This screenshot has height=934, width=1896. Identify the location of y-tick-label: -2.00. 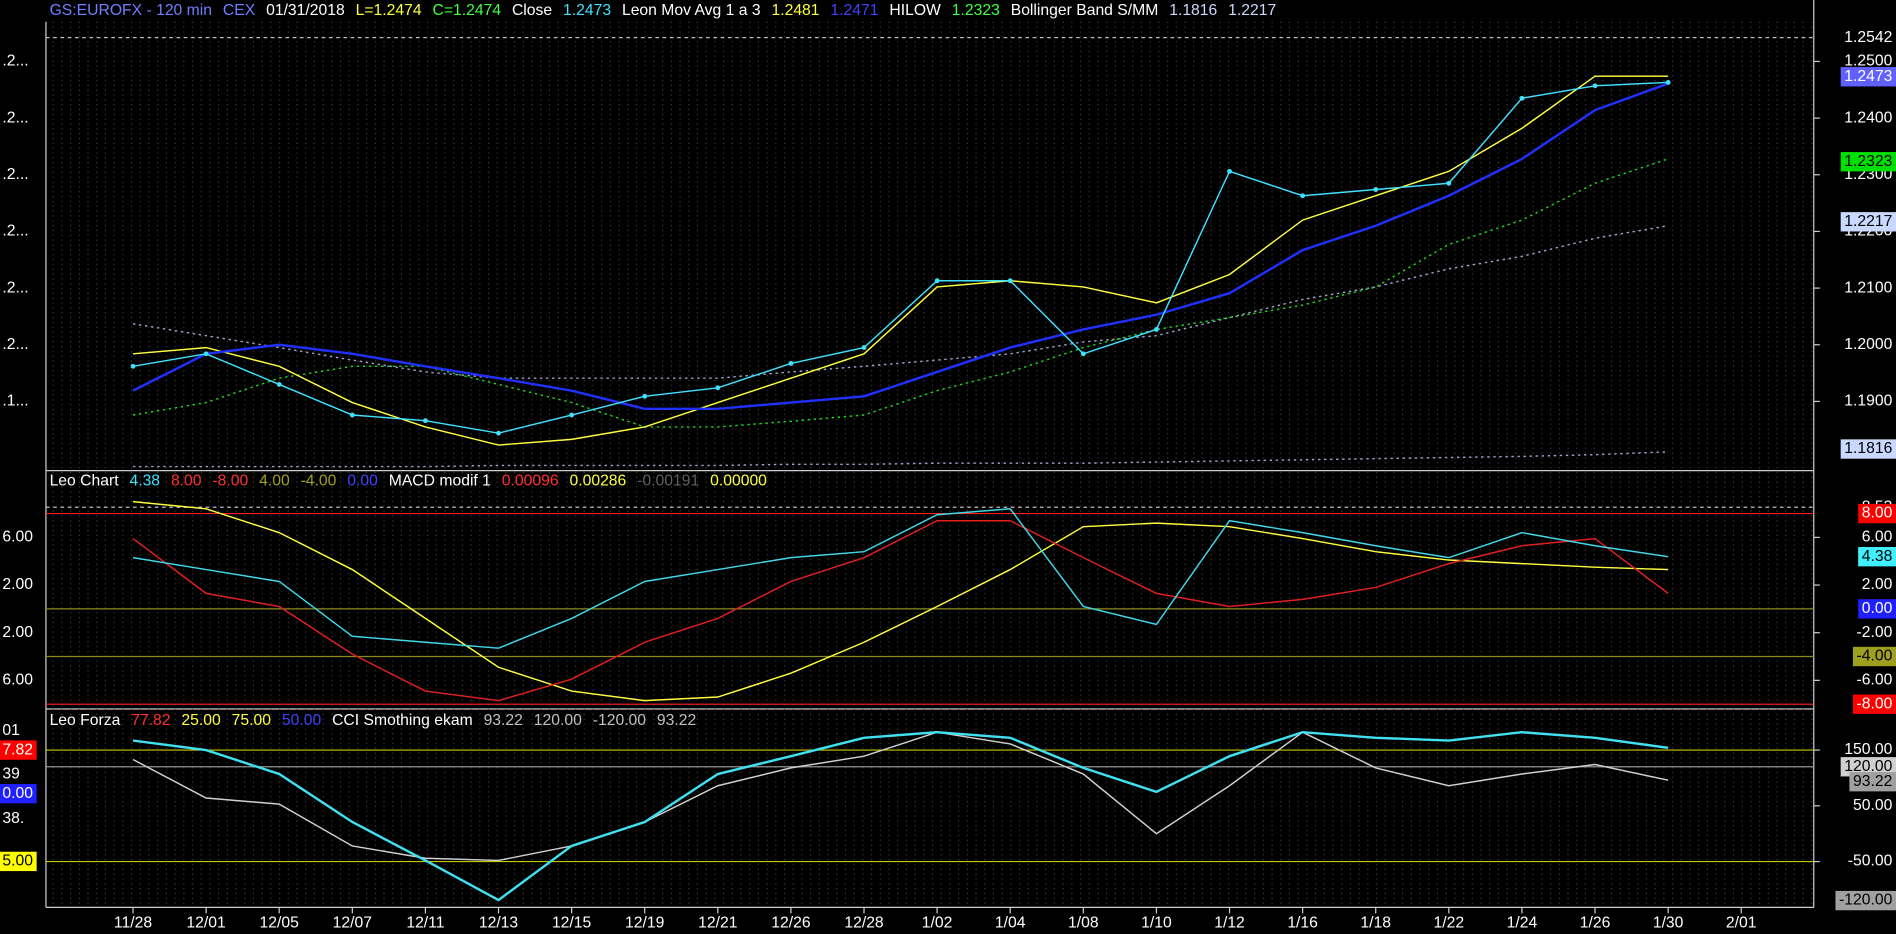
(1875, 632).